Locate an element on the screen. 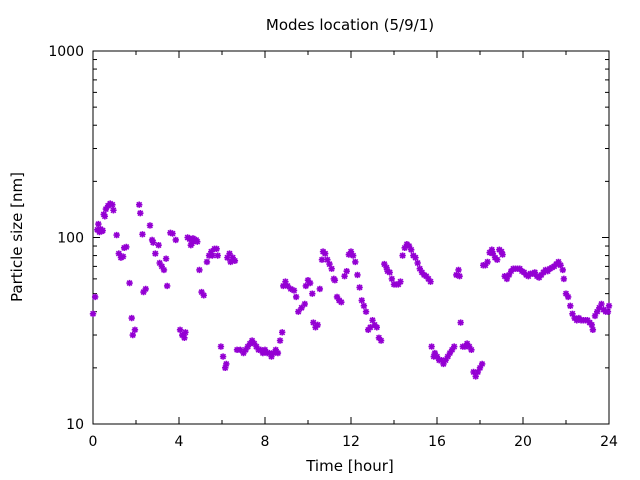 The height and width of the screenshot is (480, 640). x-tick-label: 20 is located at coordinates (523, 442).